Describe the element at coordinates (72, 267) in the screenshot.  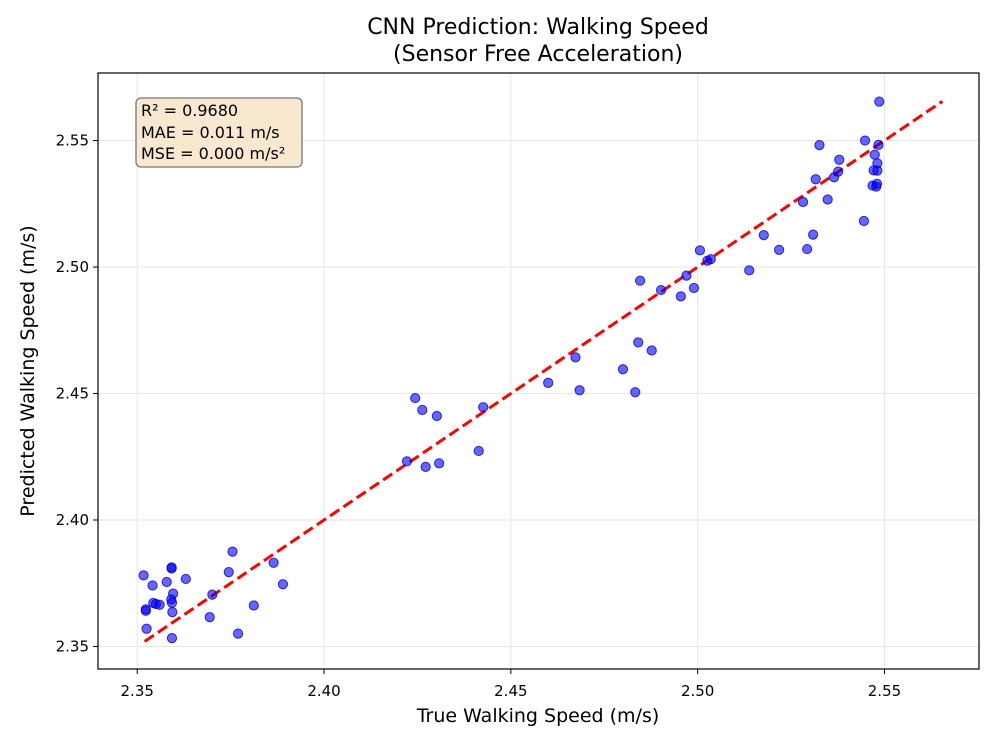
I see `y-tick-label: 2.50` at that location.